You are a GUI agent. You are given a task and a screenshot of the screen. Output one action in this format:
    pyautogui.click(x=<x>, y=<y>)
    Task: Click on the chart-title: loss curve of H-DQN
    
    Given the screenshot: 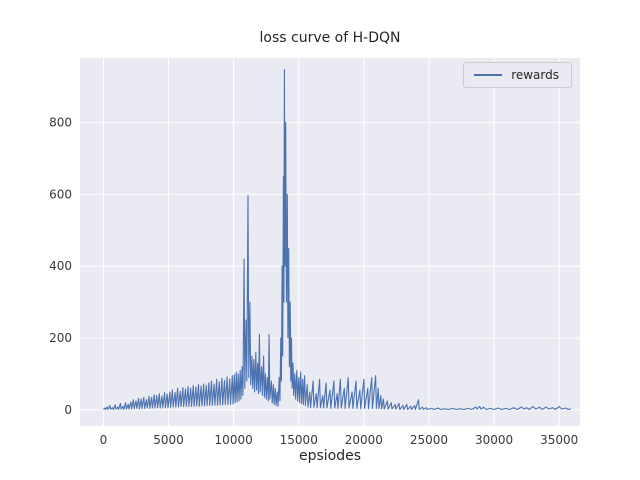 What is the action you would take?
    pyautogui.click(x=330, y=38)
    